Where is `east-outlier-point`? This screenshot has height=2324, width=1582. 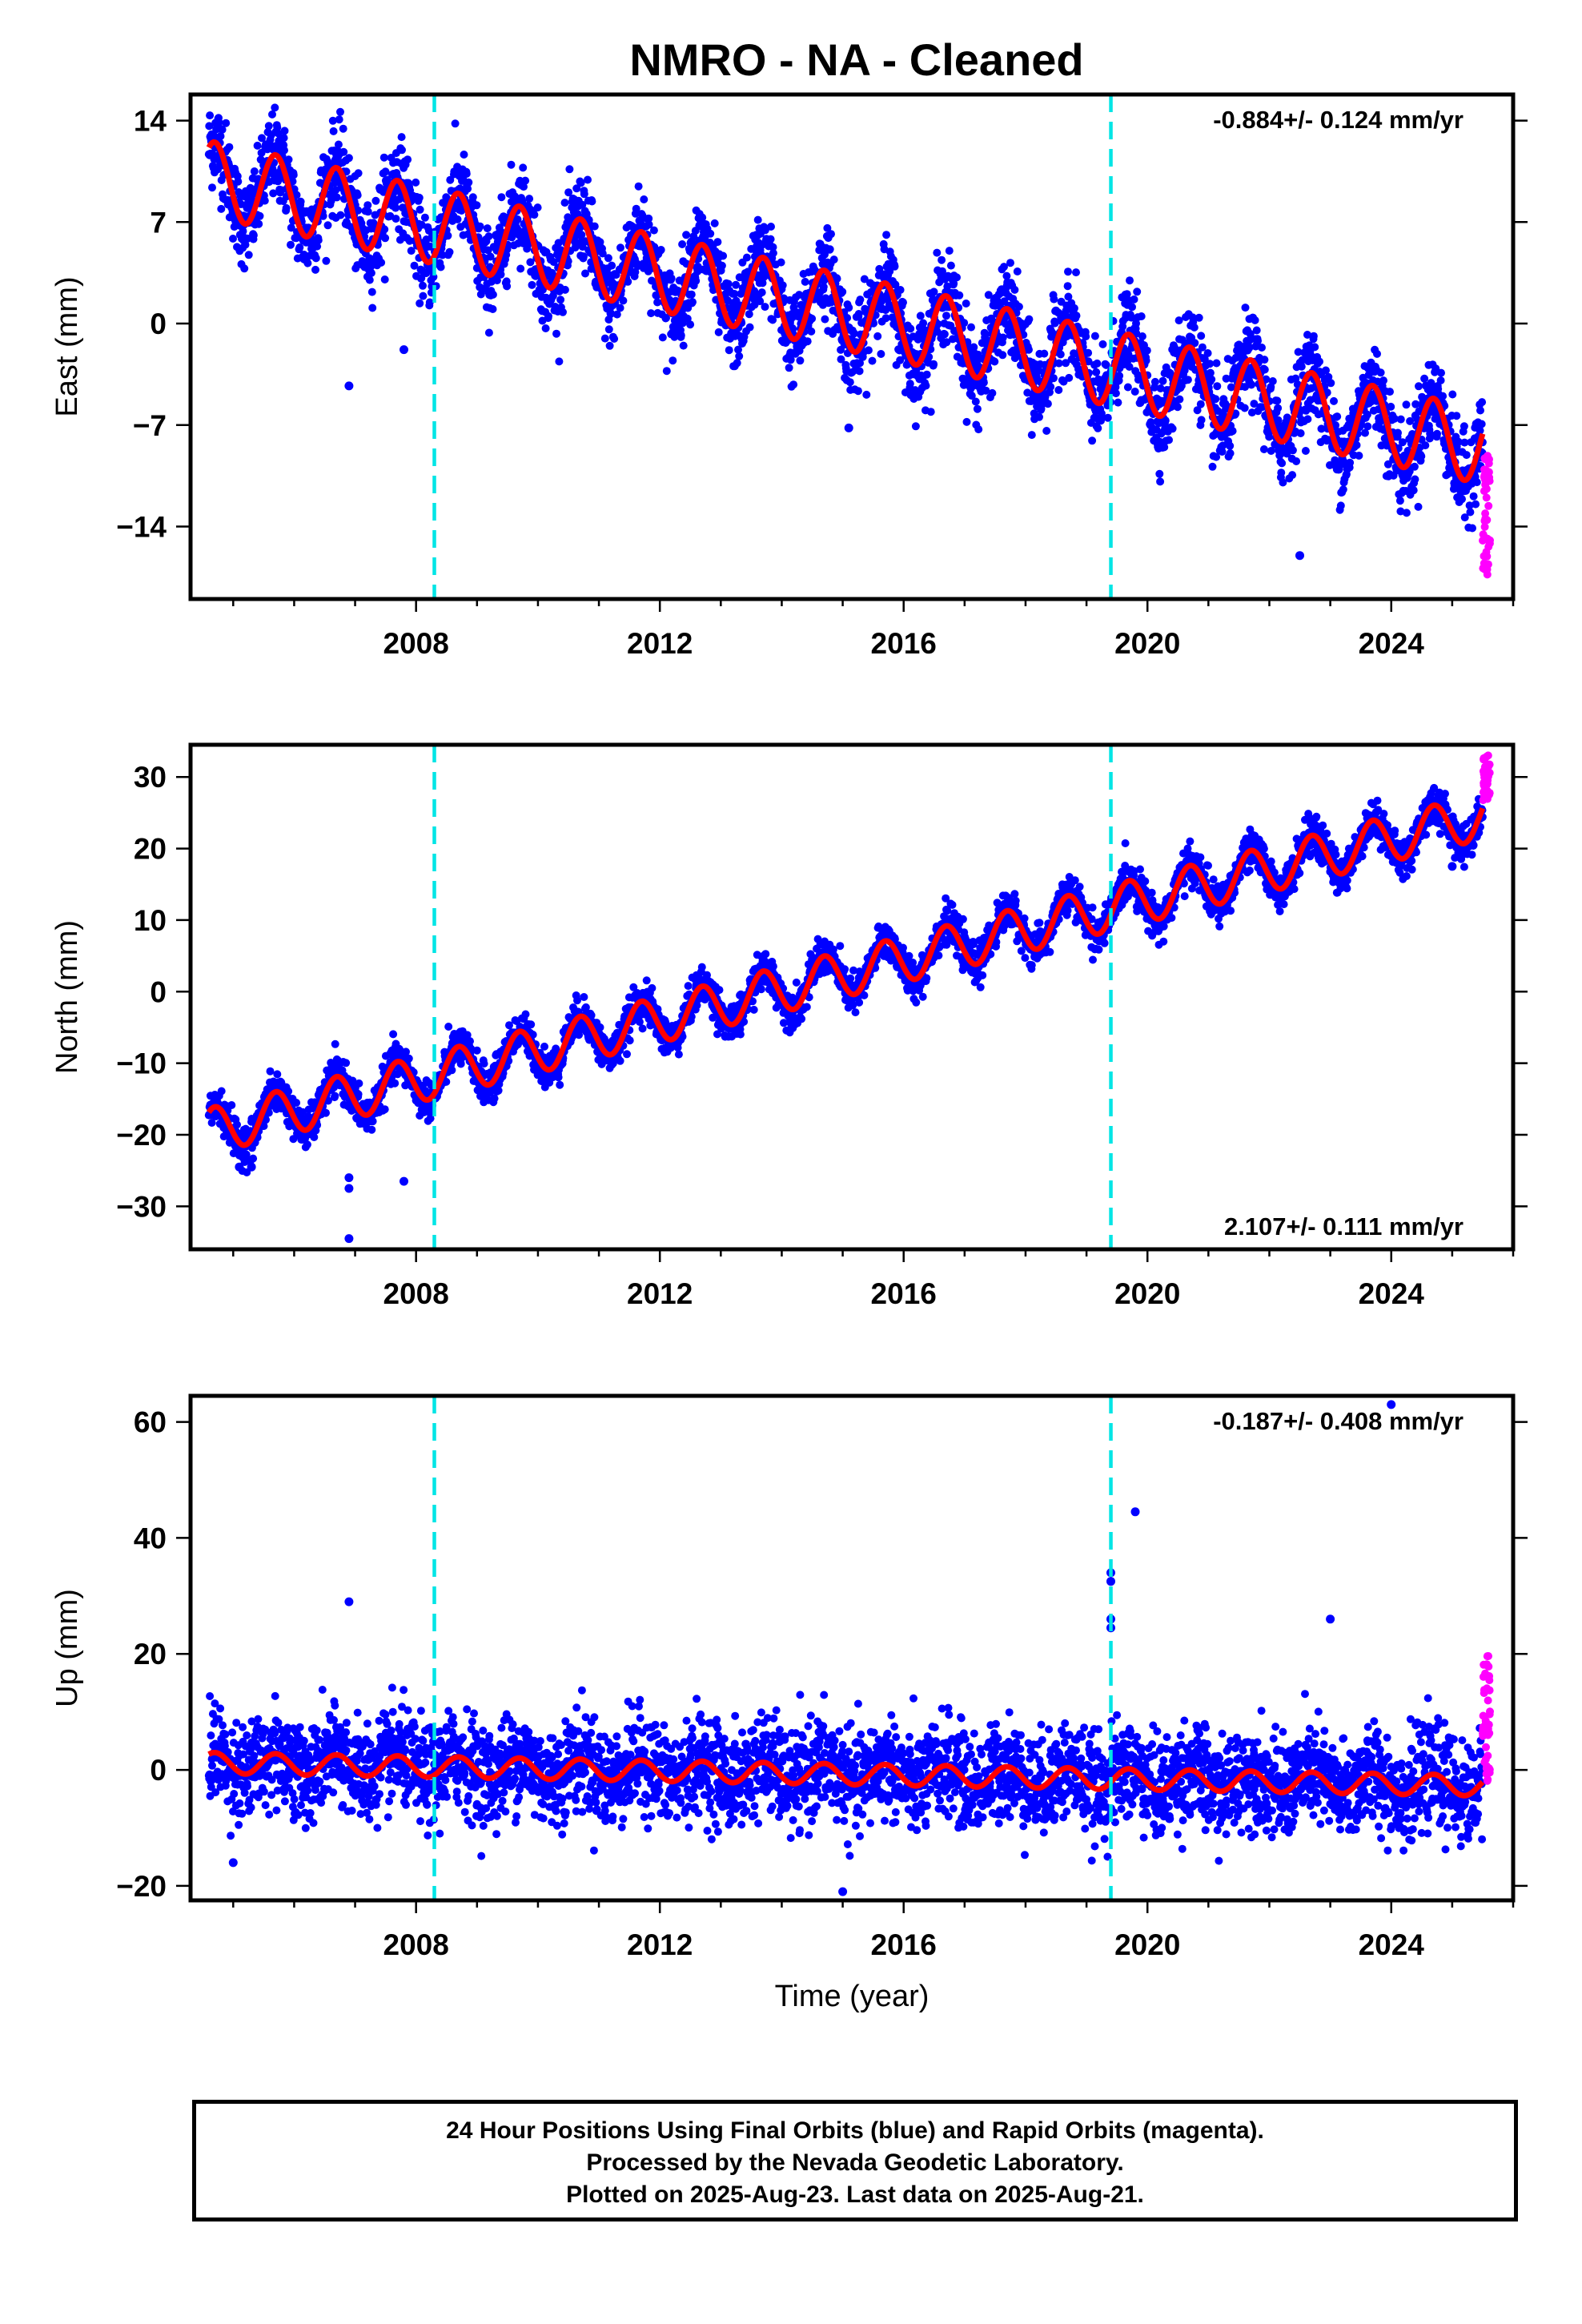
east-outlier-point is located at coordinates (349, 386).